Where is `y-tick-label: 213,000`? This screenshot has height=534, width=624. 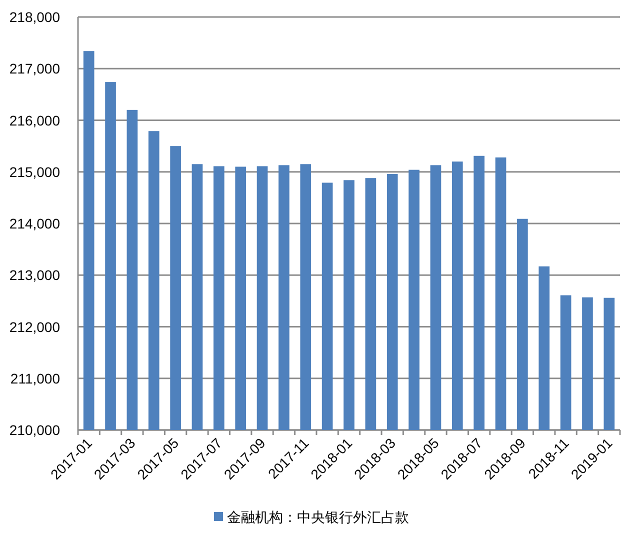
y-tick-label: 213,000 is located at coordinates (34, 275).